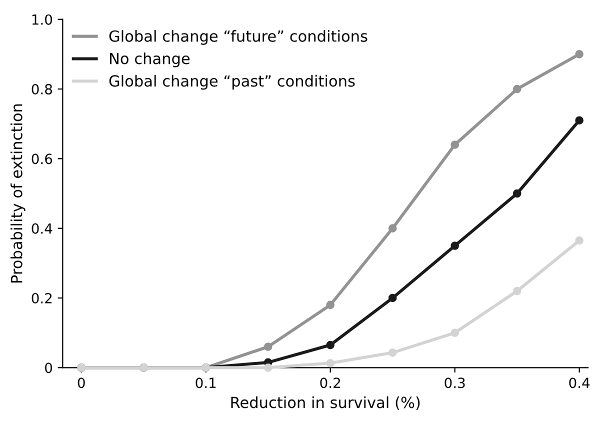 This screenshot has width=597, height=430. I want to click on y-tick-label: 0.8, so click(42, 89).